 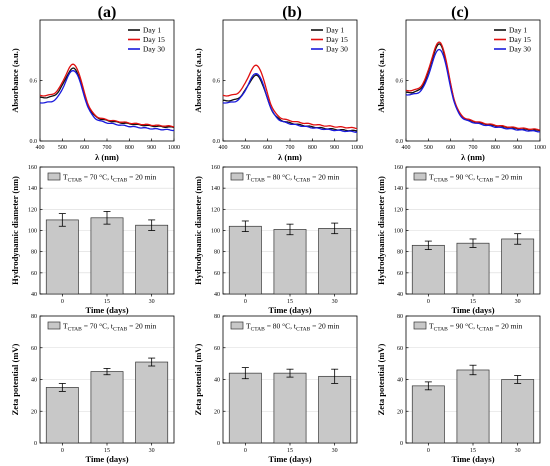 I want to click on y-axis-title: Absorbance (a.u.), so click(x=381, y=80).